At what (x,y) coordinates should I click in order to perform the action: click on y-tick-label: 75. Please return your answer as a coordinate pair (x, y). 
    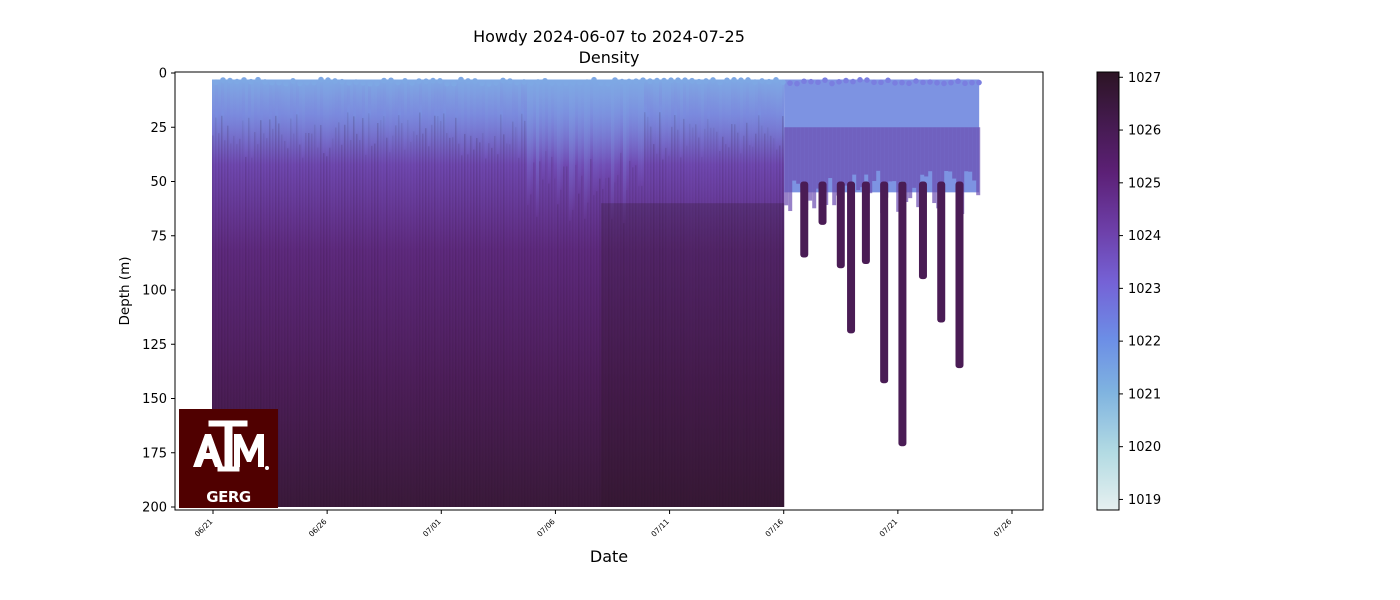
    Looking at the image, I should click on (158, 236).